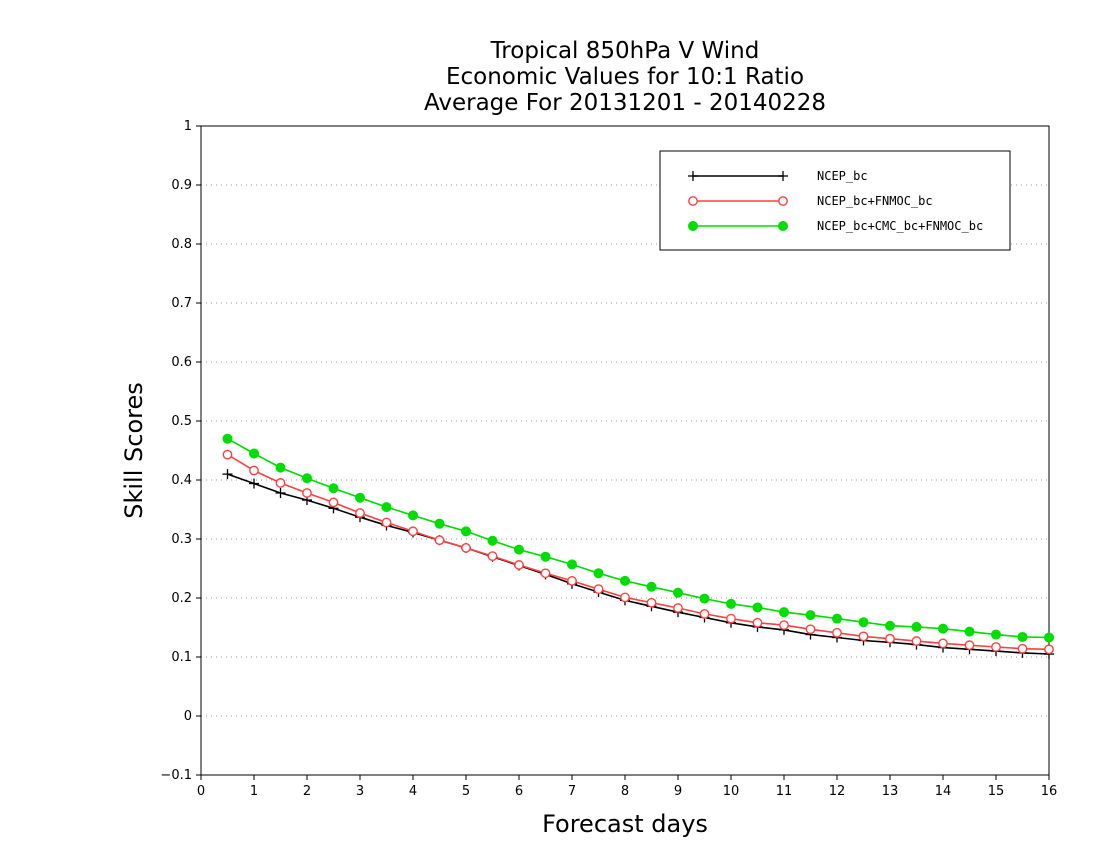 The height and width of the screenshot is (850, 1100). Describe the element at coordinates (1049, 791) in the screenshot. I see `x-tick-label: 16` at that location.